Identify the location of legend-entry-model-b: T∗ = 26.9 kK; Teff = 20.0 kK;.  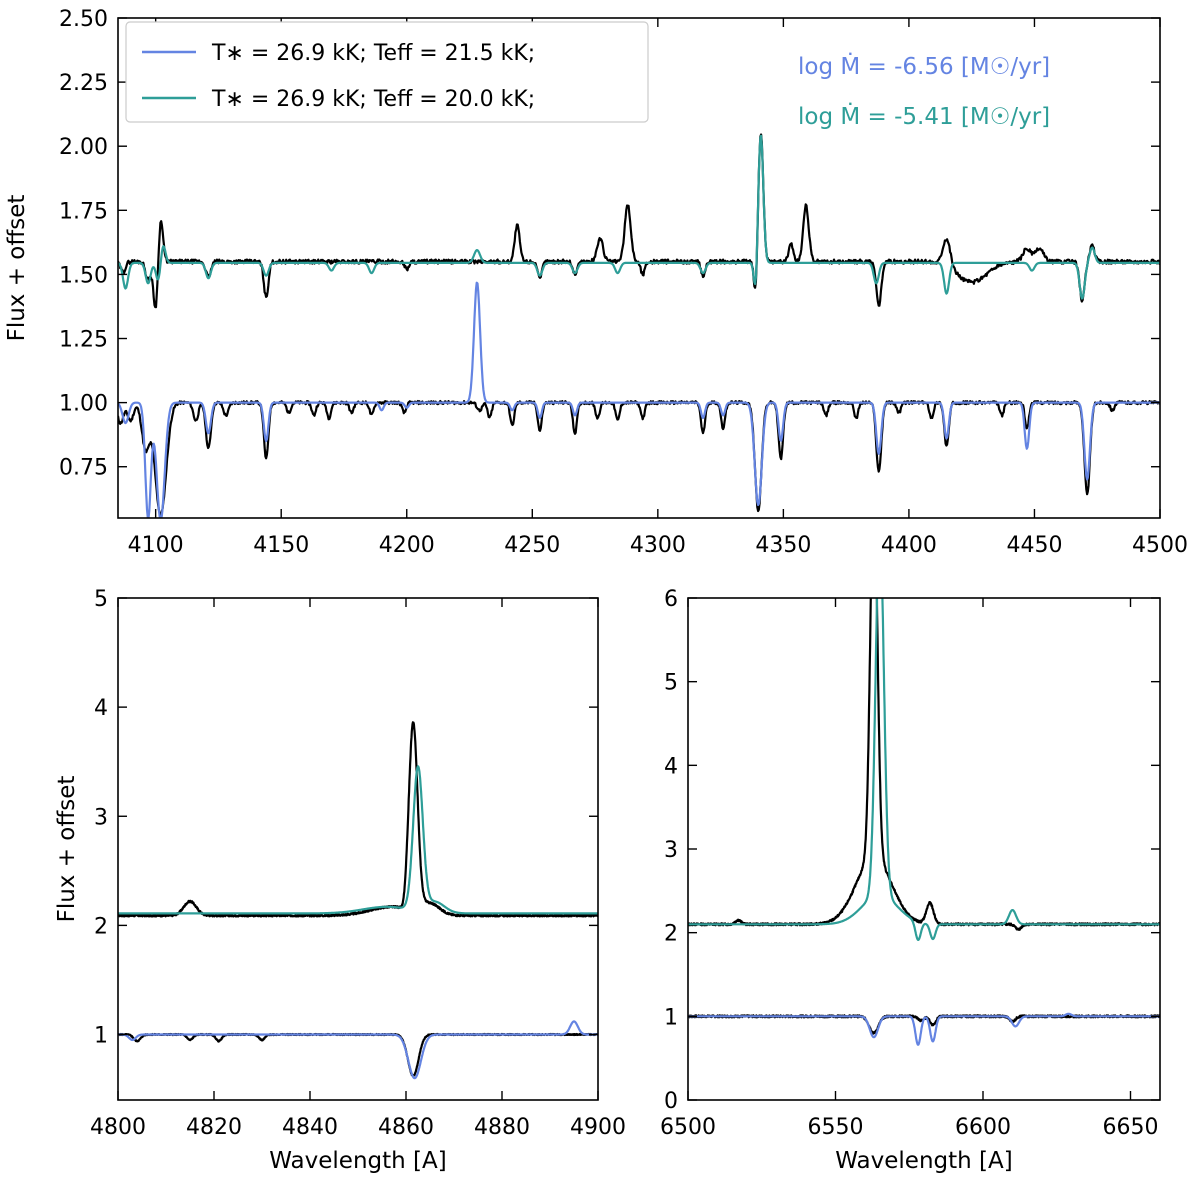
(373, 99).